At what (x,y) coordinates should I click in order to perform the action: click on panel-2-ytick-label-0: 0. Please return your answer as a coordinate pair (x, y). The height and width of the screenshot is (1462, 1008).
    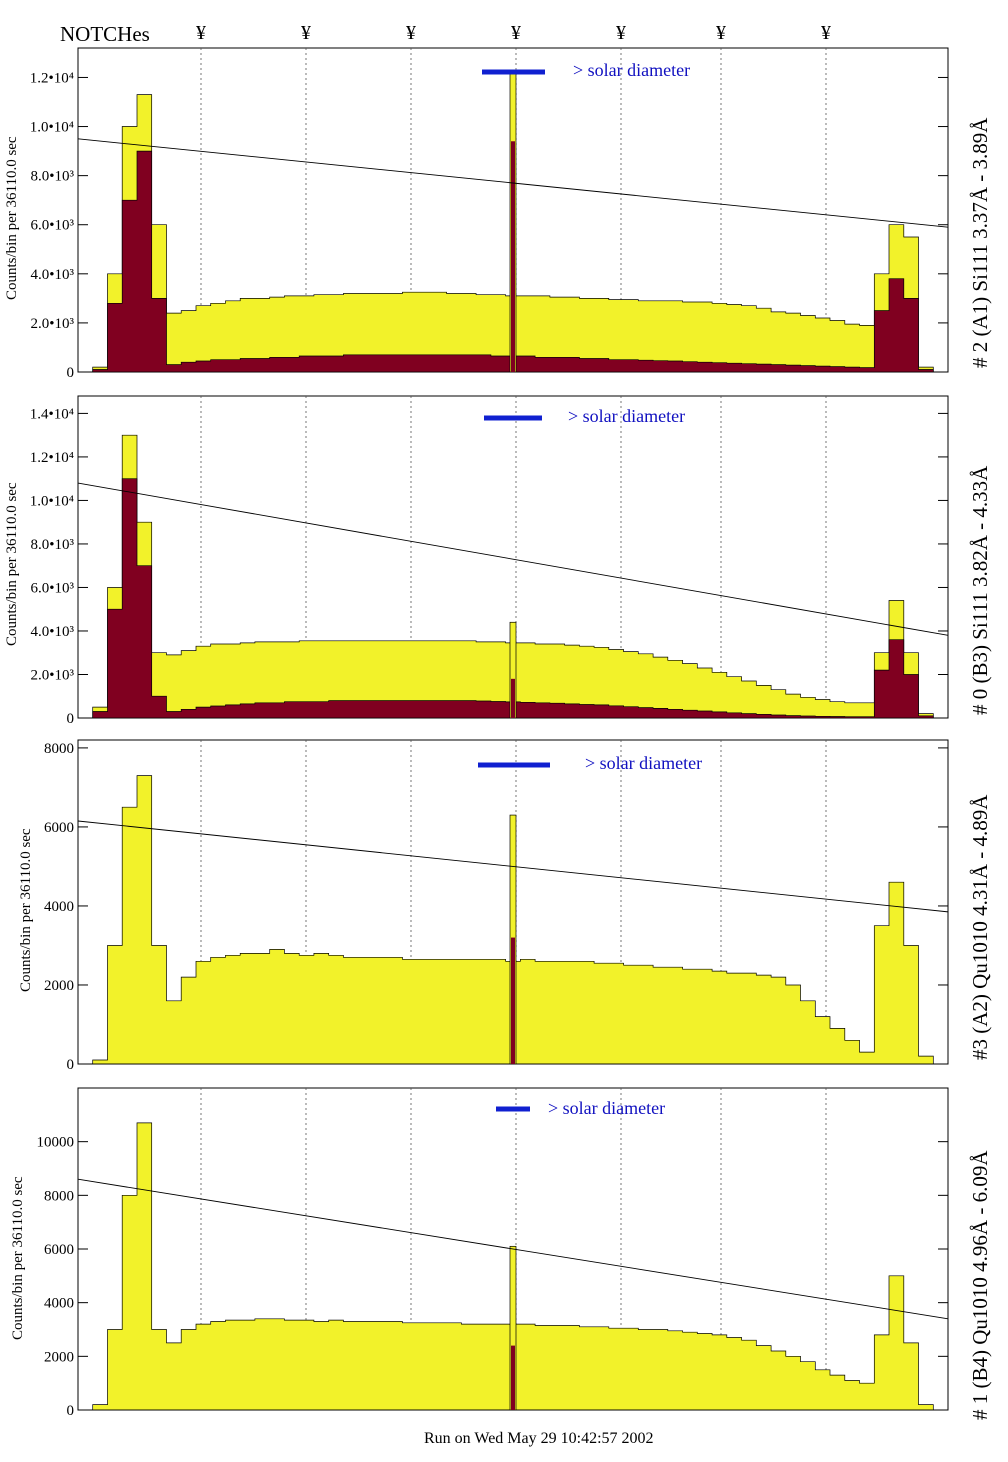
    Looking at the image, I should click on (71, 719).